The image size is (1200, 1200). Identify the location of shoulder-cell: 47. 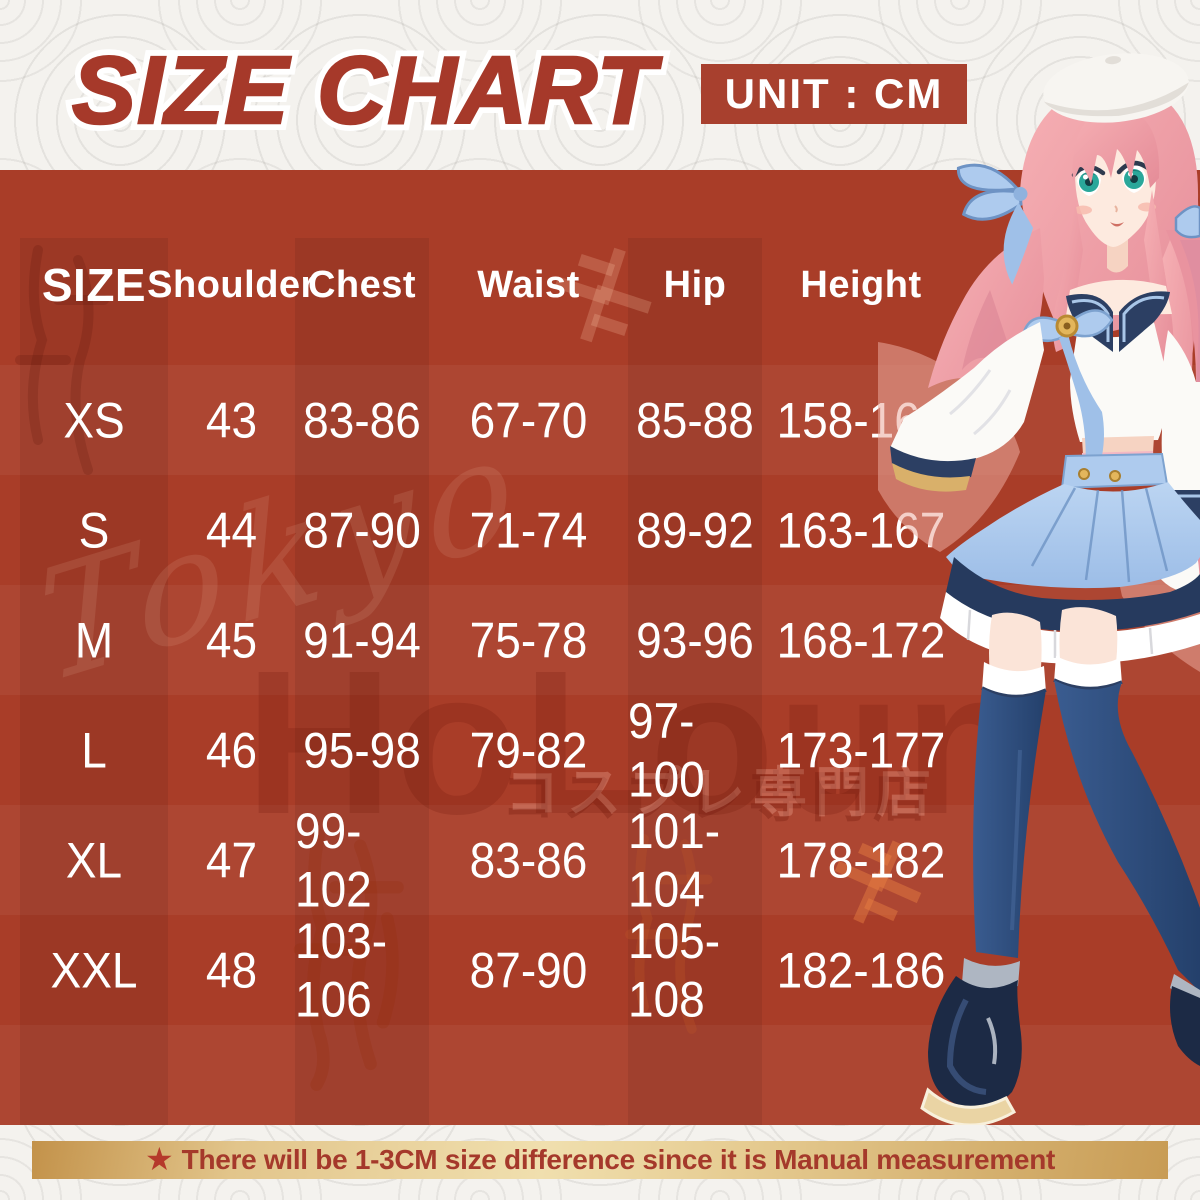
(231, 860).